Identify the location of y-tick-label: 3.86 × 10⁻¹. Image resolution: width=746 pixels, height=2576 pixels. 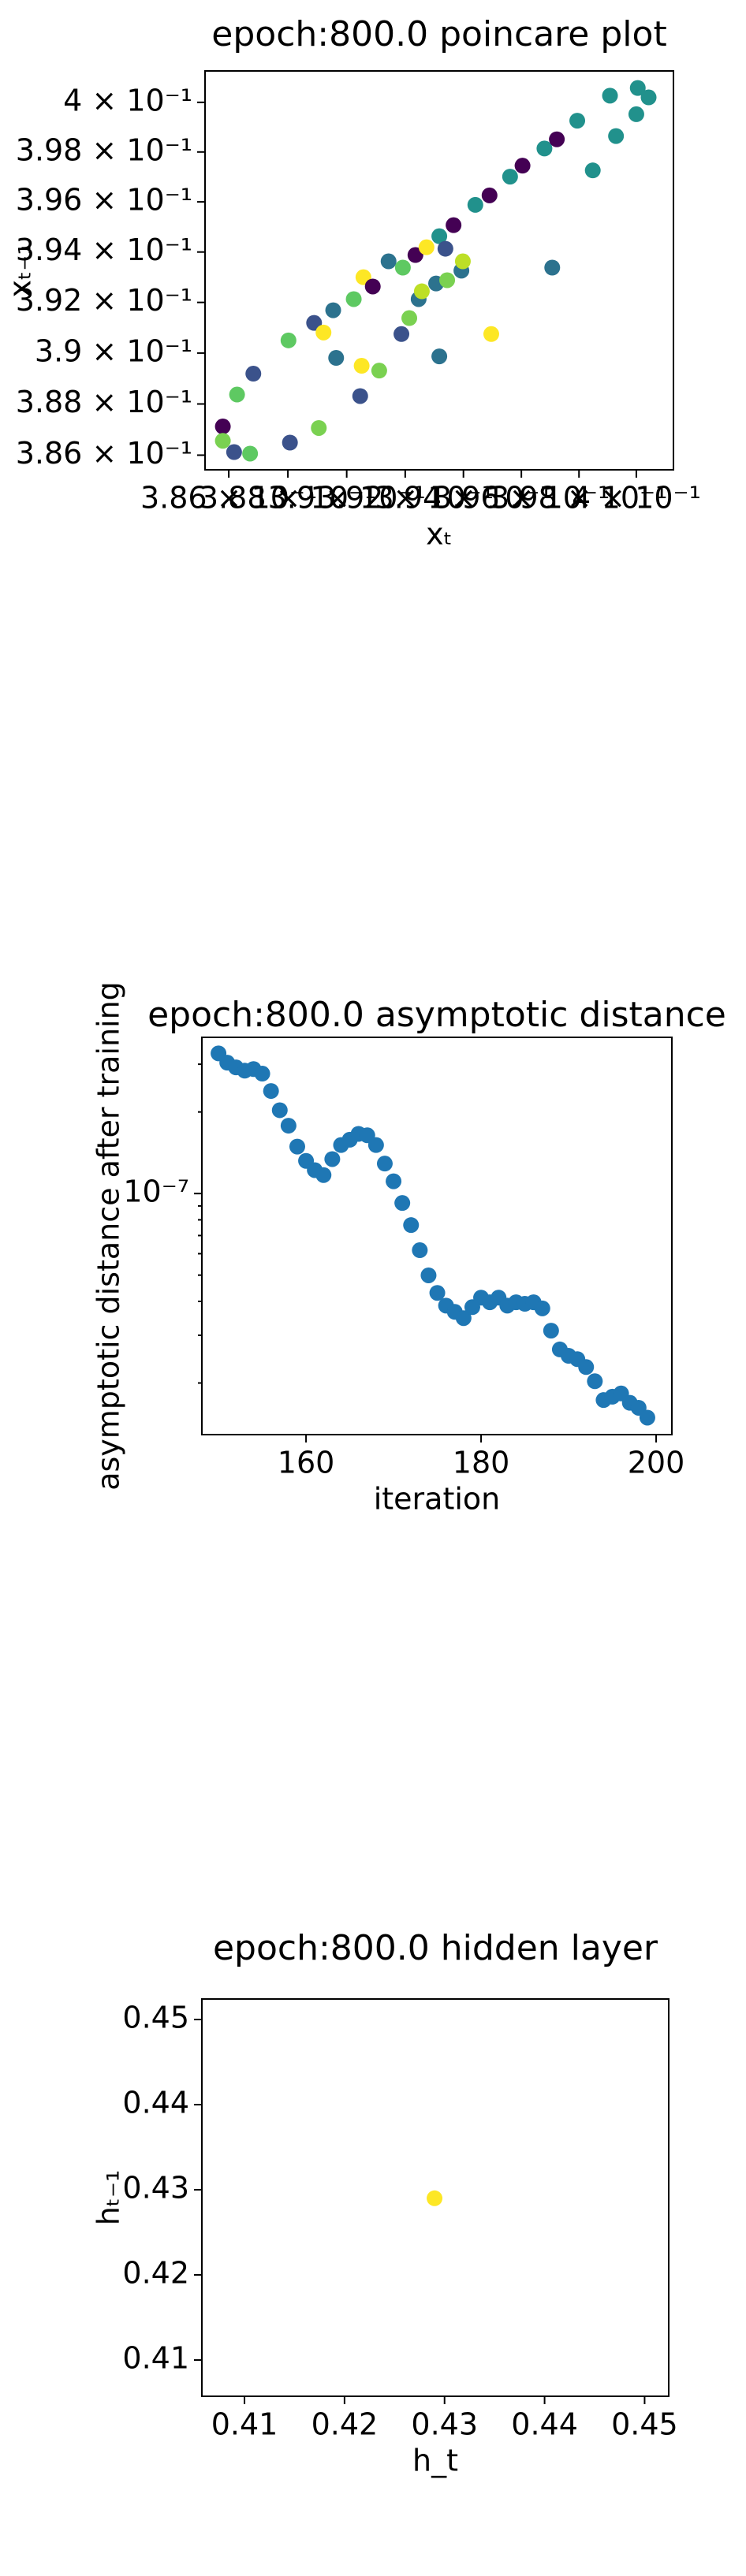
(104, 453).